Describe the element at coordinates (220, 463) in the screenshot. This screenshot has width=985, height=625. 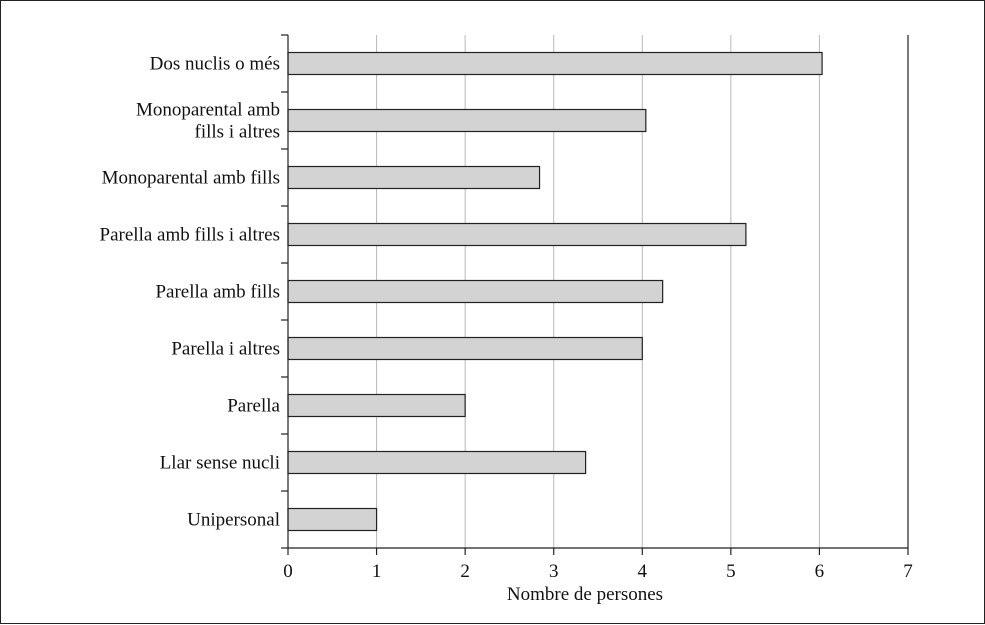
I see `category-label: Llar sense nucli` at that location.